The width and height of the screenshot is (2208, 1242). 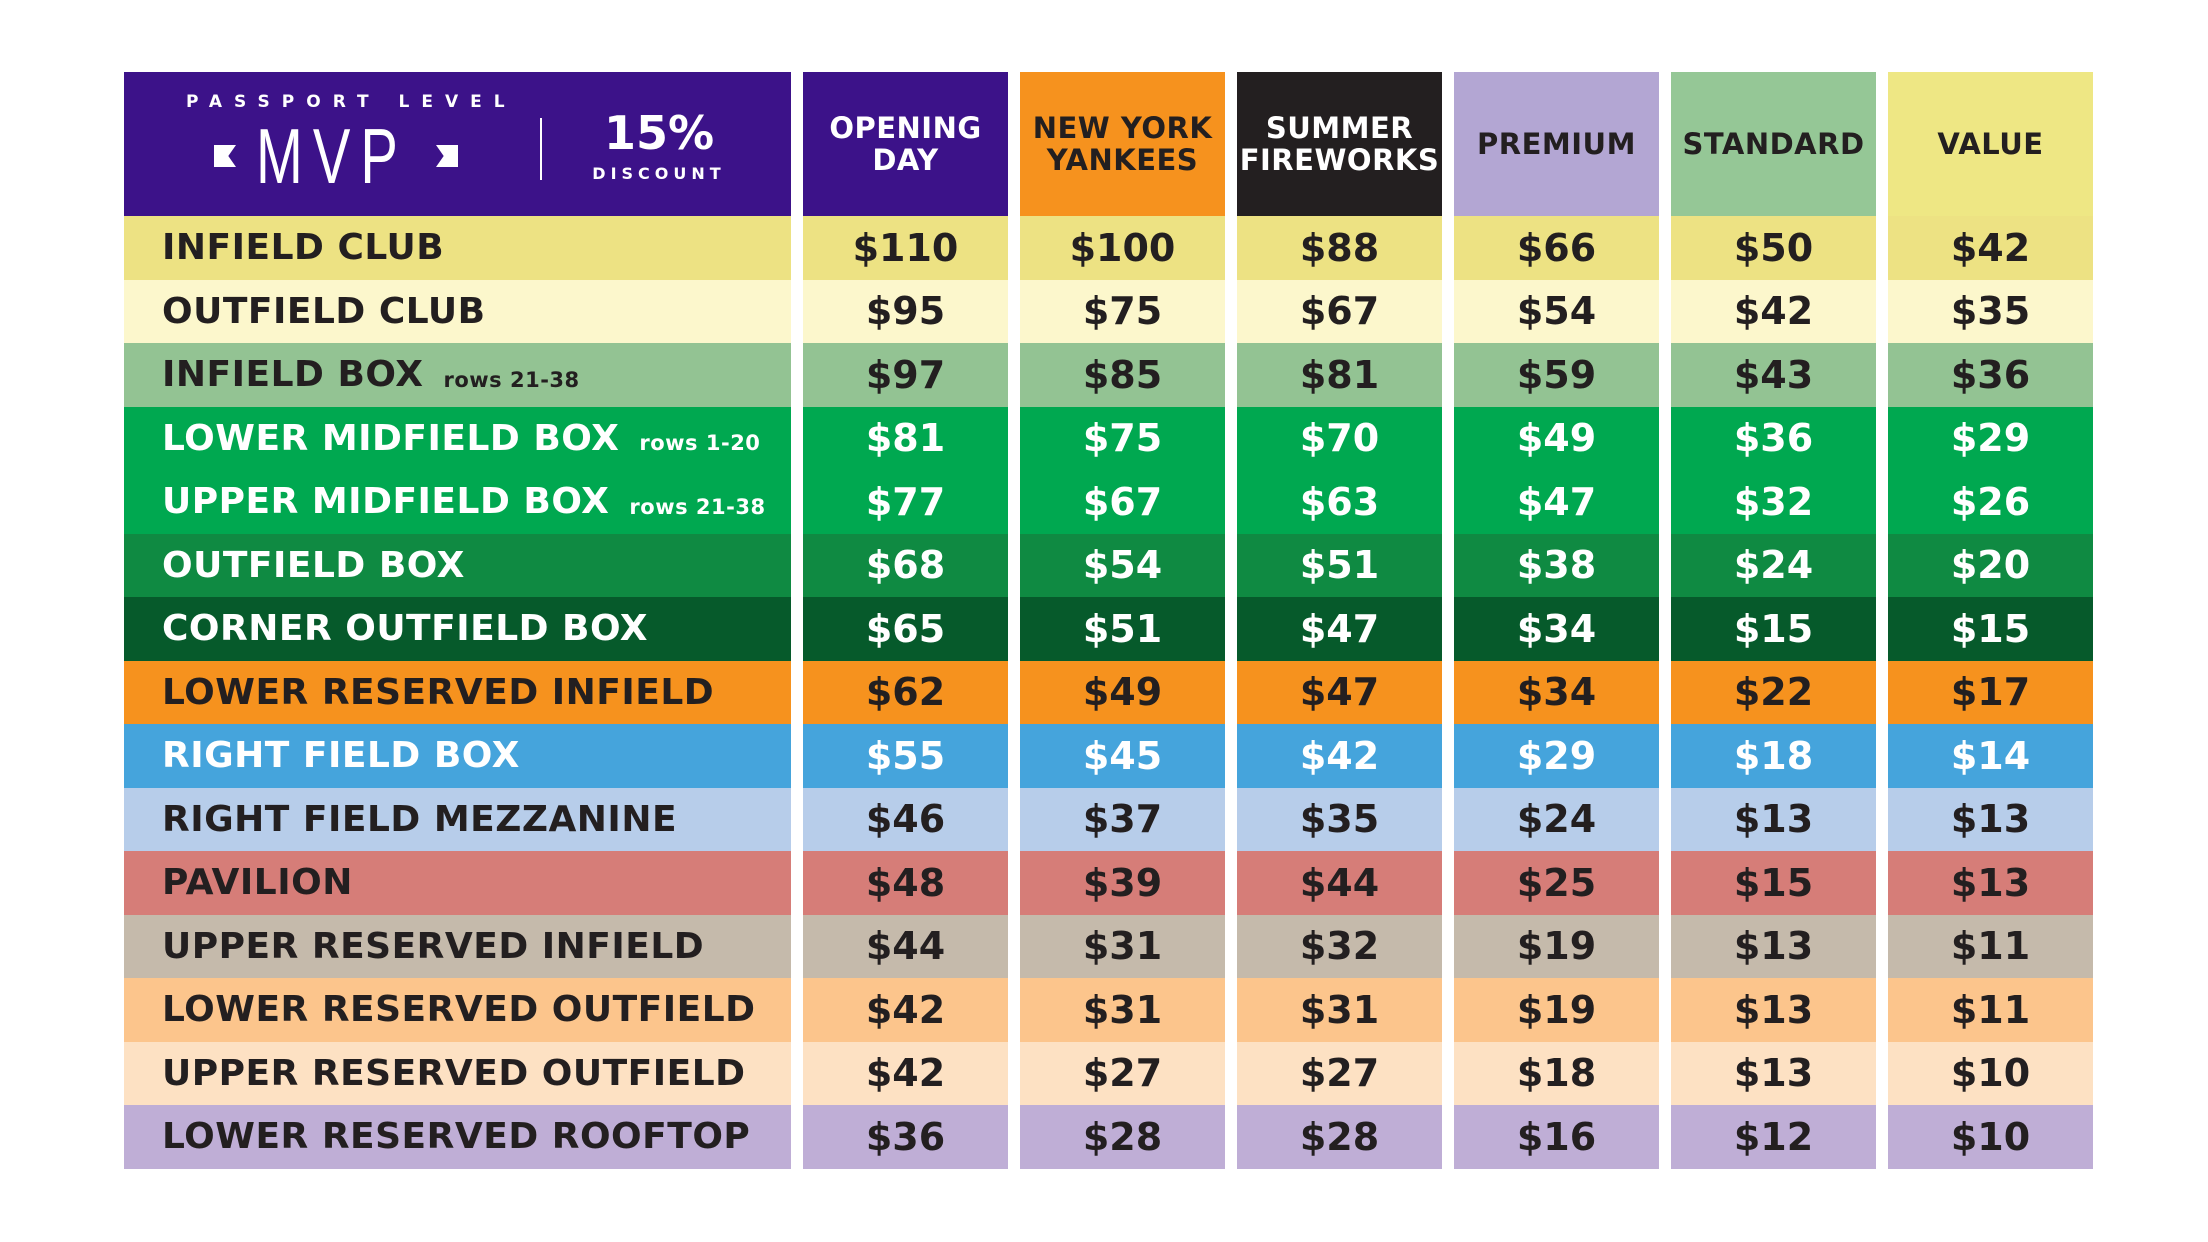 What do you see at coordinates (405, 629) in the screenshot?
I see `section-name: CORNER OUTFIELD BOX` at bounding box center [405, 629].